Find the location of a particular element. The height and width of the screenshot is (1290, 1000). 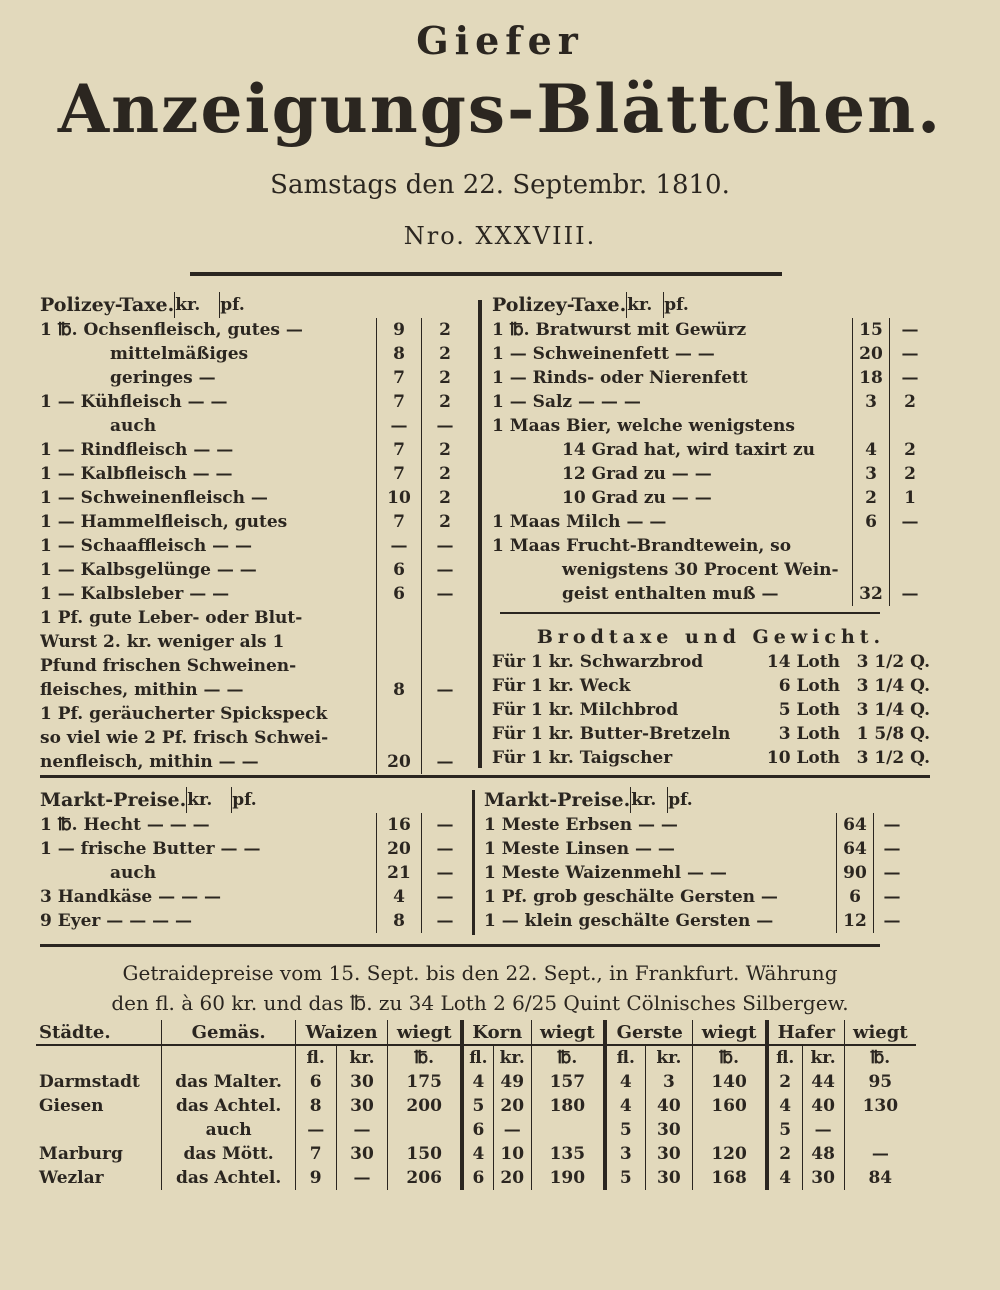

grain-value: 20 is located at coordinates (512, 1106).